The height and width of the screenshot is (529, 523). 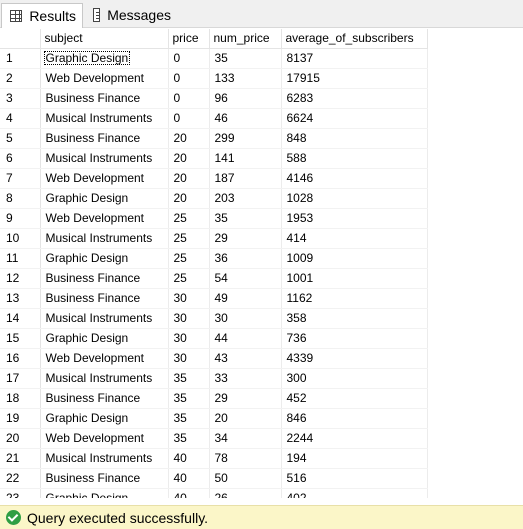 What do you see at coordinates (20, 98) in the screenshot?
I see `row-number: 3` at bounding box center [20, 98].